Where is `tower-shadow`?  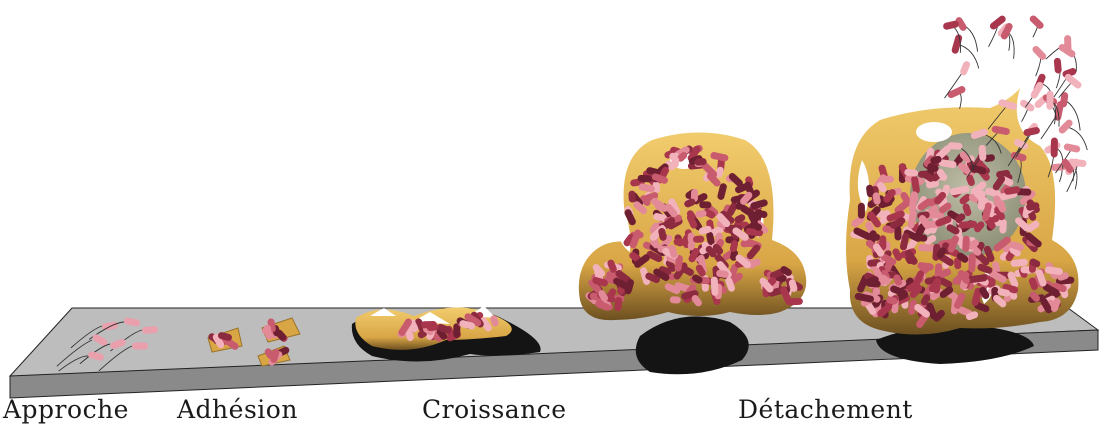
tower-shadow is located at coordinates (955, 344).